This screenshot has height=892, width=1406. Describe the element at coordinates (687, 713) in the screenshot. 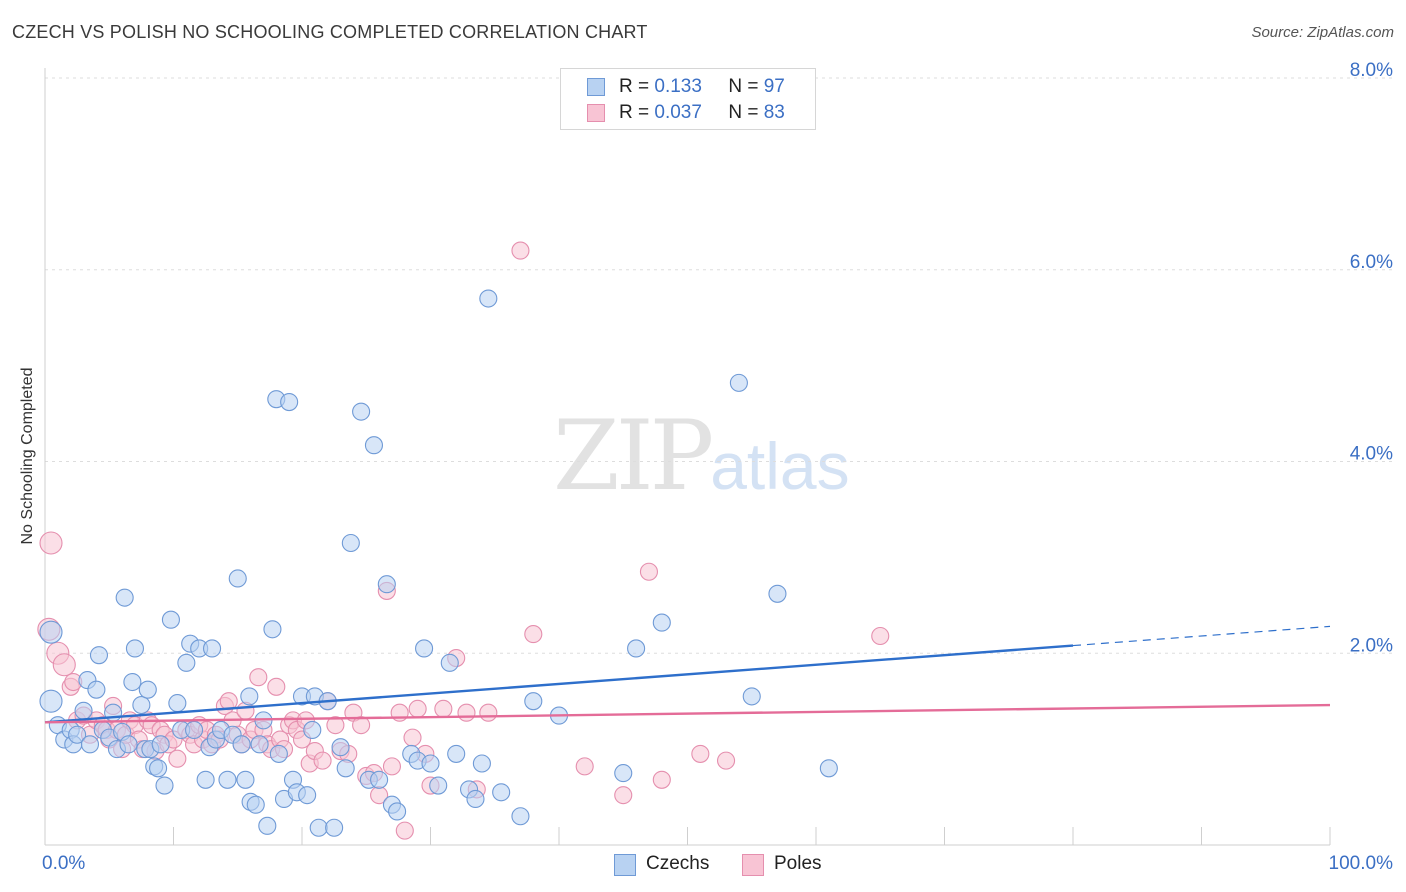

I see `trend-line-poles` at that location.